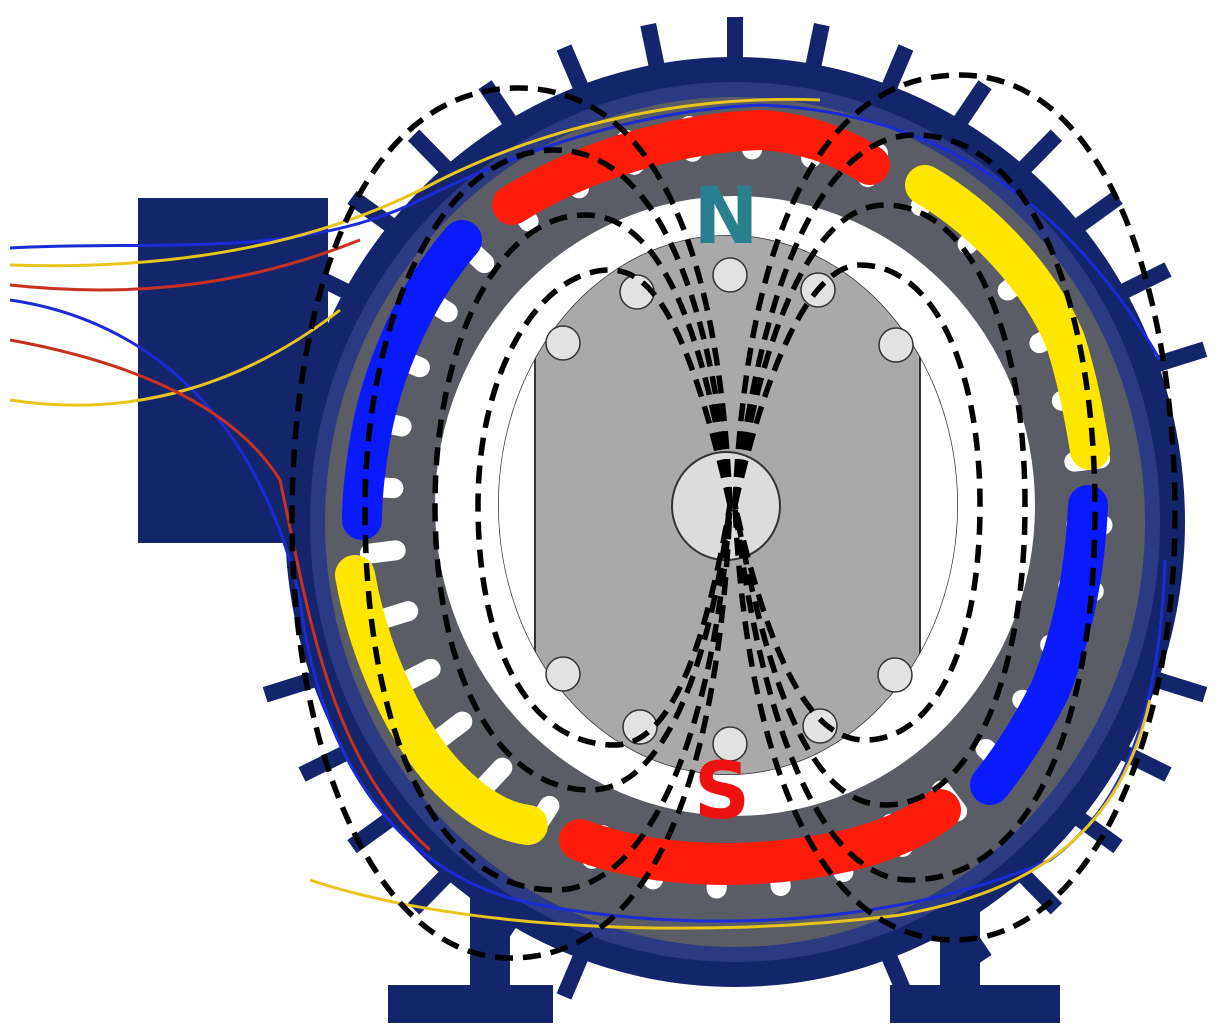 The image size is (1222, 1031). What do you see at coordinates (441, 700) in the screenshot?
I see `coil-yellow-left` at bounding box center [441, 700].